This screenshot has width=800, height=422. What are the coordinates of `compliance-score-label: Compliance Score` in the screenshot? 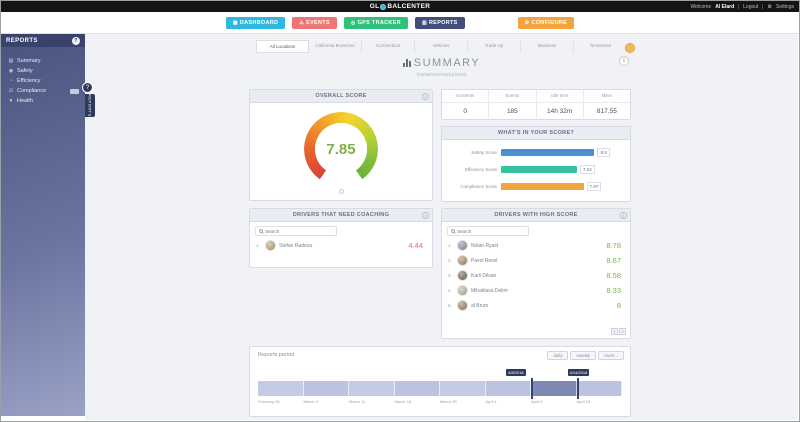 It's located at (478, 186).